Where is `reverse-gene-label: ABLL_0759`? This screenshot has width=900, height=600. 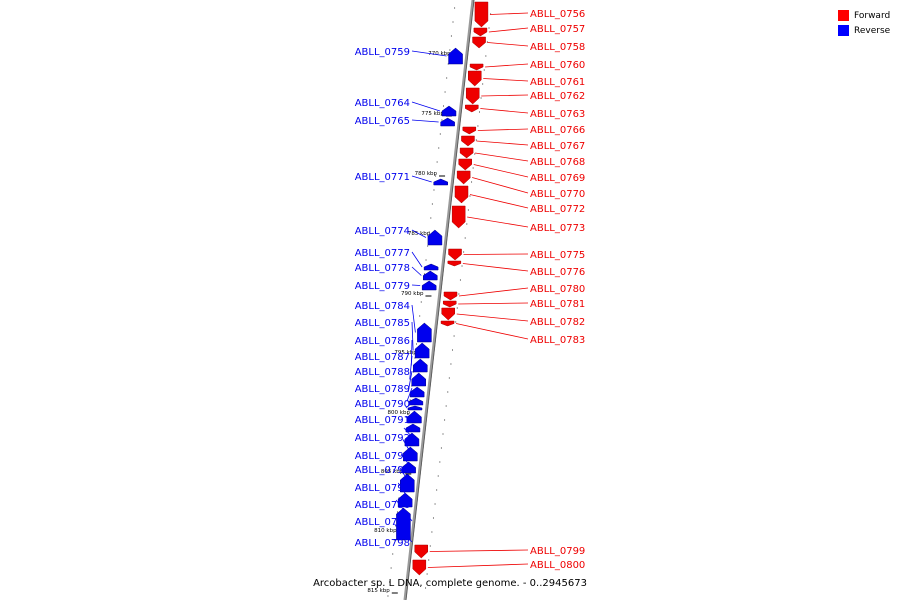
reverse-gene-label: ABLL_0759 is located at coordinates (382, 52).